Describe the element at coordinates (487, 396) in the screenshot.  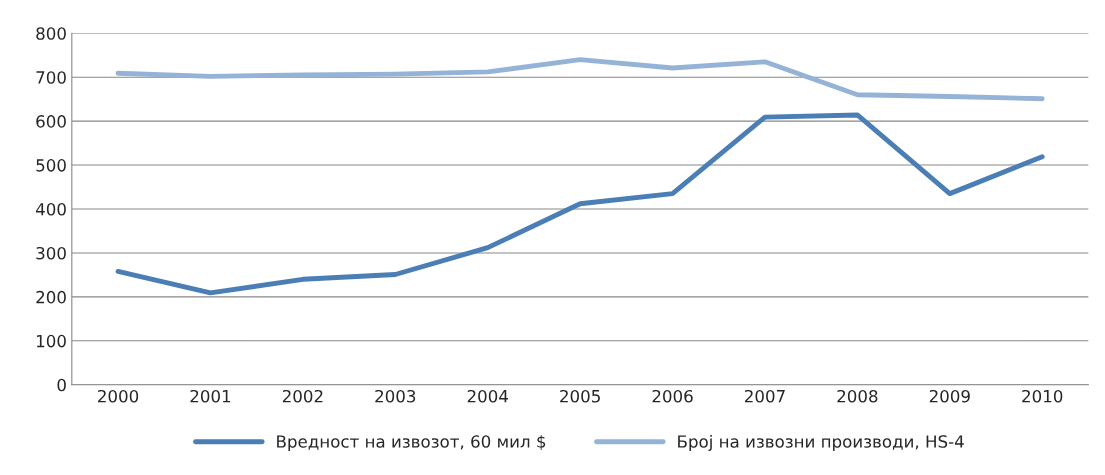
I see `x-tick-label: 2004` at that location.